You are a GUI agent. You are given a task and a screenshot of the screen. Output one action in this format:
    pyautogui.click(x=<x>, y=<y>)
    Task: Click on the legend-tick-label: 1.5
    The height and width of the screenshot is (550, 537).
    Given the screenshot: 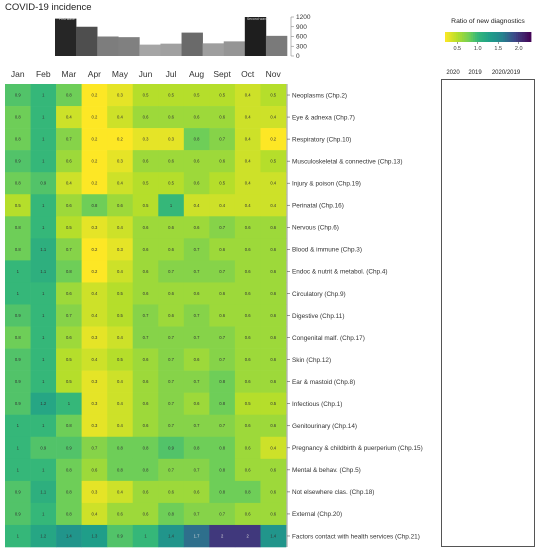 What is the action you would take?
    pyautogui.click(x=498, y=49)
    